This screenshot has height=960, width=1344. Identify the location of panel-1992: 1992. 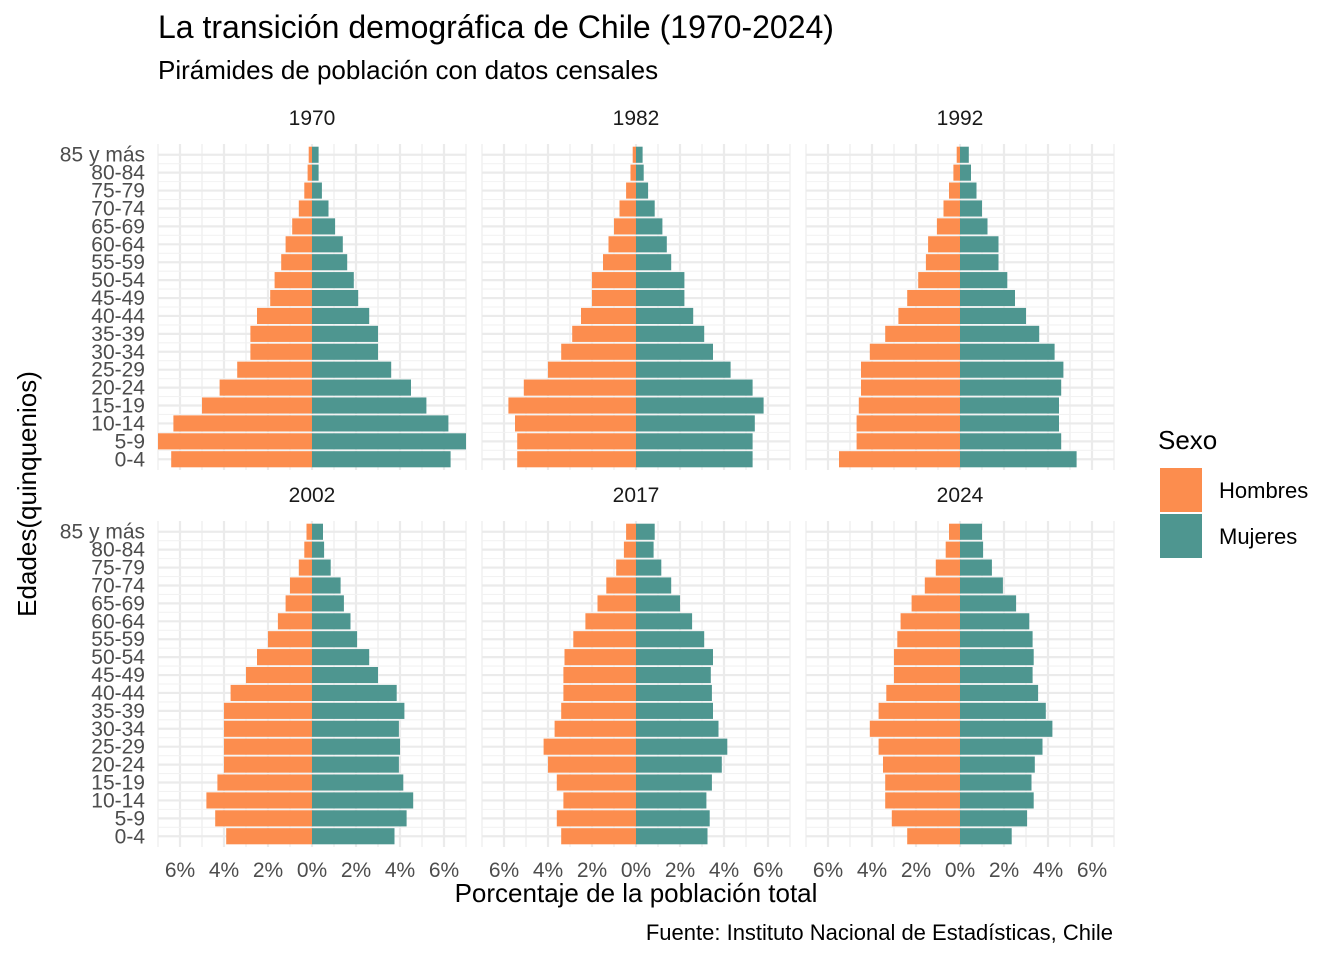
(960, 288).